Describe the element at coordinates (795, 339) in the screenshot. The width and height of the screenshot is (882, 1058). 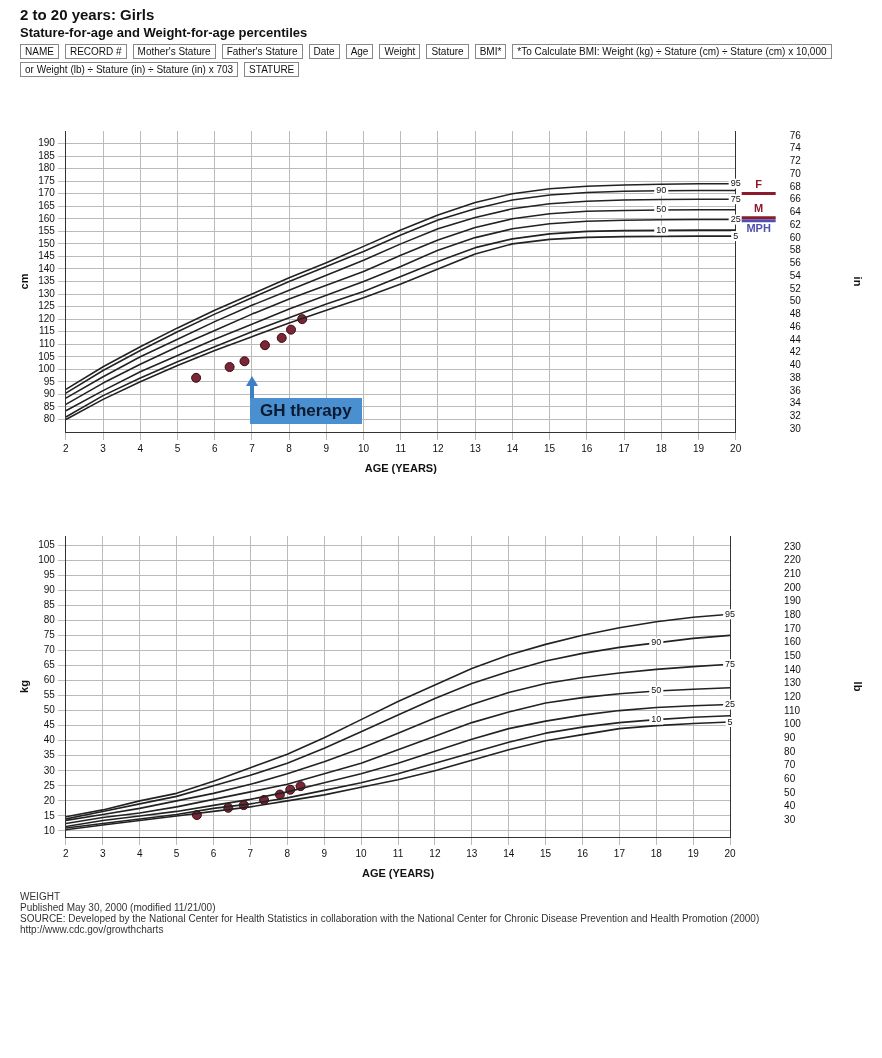
I see `y2-tick-label: 44` at that location.